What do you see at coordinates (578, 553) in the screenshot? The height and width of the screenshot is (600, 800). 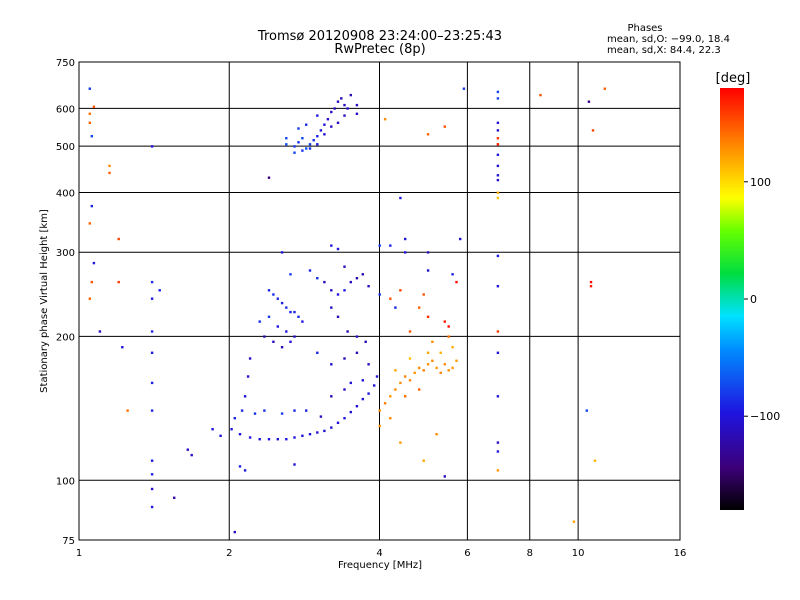 I see `x-tick-label: 10` at bounding box center [578, 553].